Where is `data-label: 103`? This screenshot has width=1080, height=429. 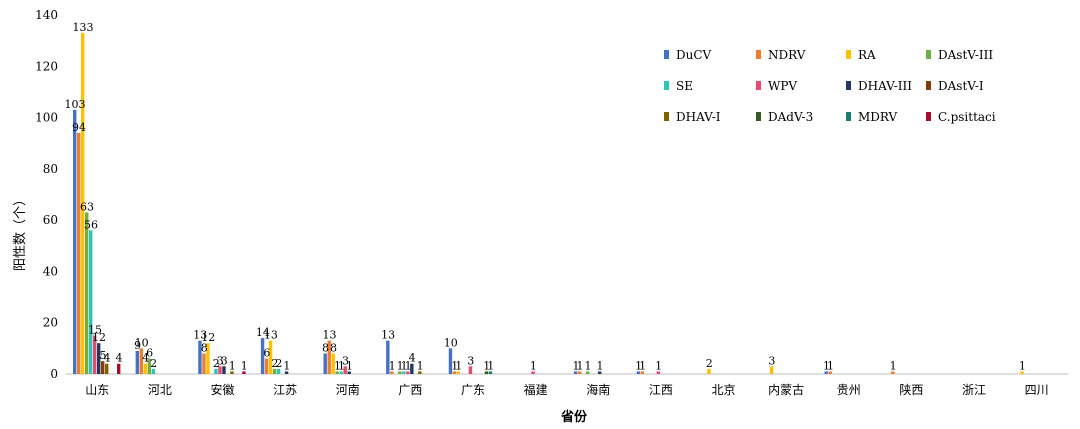
data-label: 103 is located at coordinates (75, 104).